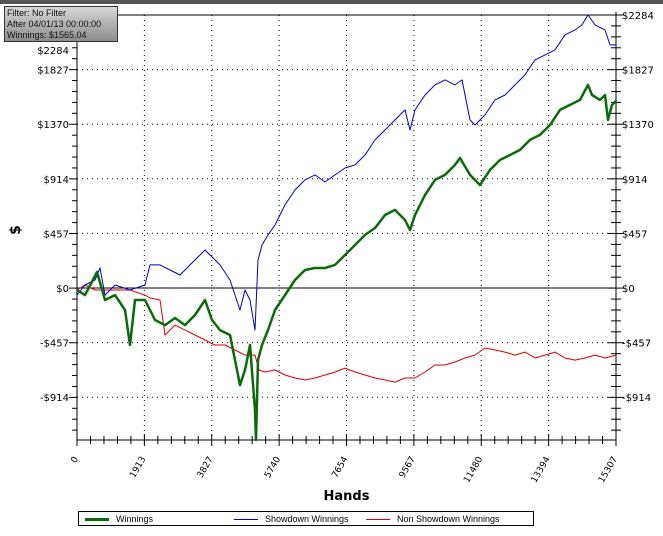 Image resolution: width=663 pixels, height=536 pixels. What do you see at coordinates (541, 470) in the screenshot?
I see `x-tick-label: 13394` at bounding box center [541, 470].